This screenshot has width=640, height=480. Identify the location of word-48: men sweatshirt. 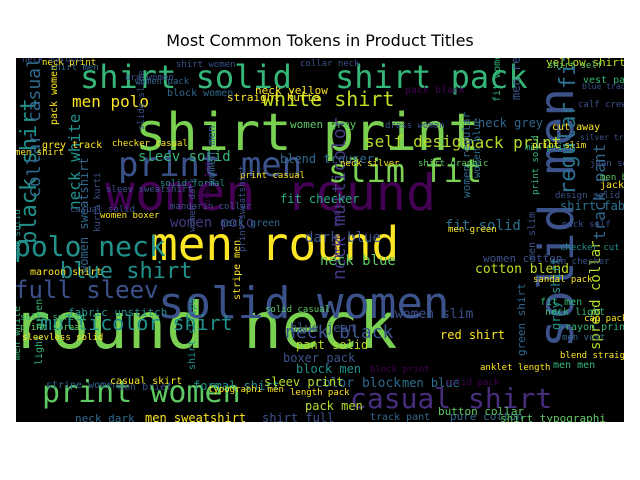
(195, 416).